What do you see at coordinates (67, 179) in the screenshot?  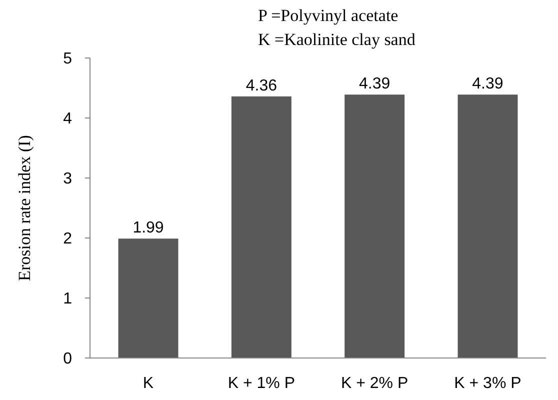 I see `y-tick-label: 3` at bounding box center [67, 179].